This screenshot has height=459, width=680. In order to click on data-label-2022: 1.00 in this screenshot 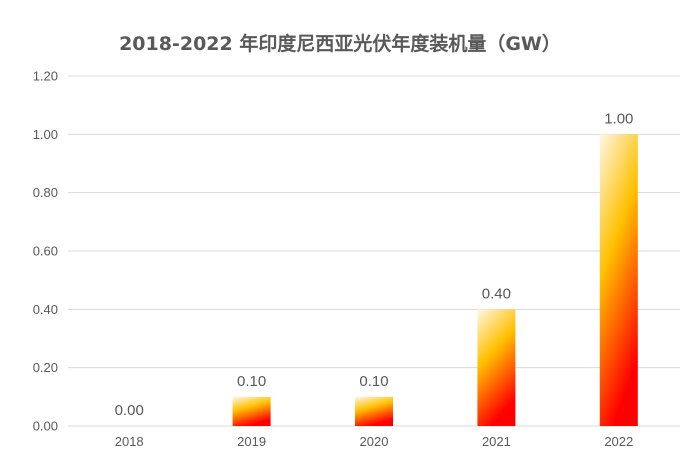, I will do `click(618, 118)`.